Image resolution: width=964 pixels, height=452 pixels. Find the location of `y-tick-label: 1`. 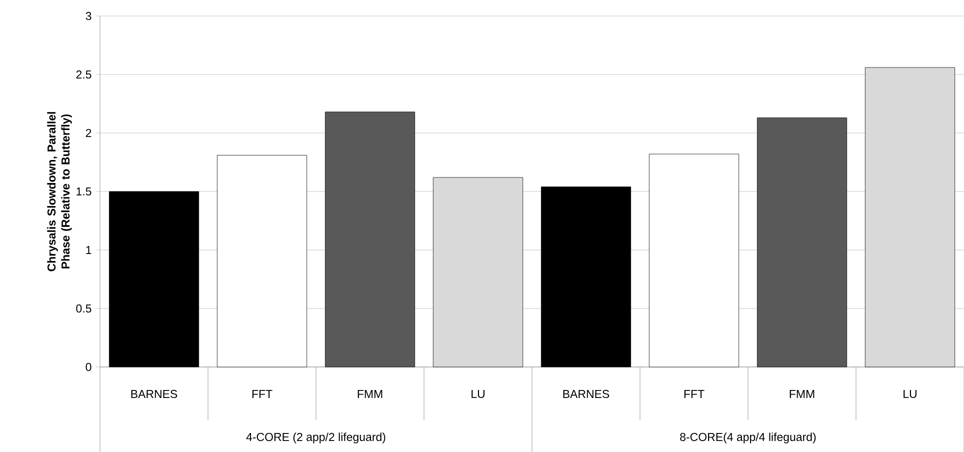

y-tick-label: 1 is located at coordinates (89, 250).